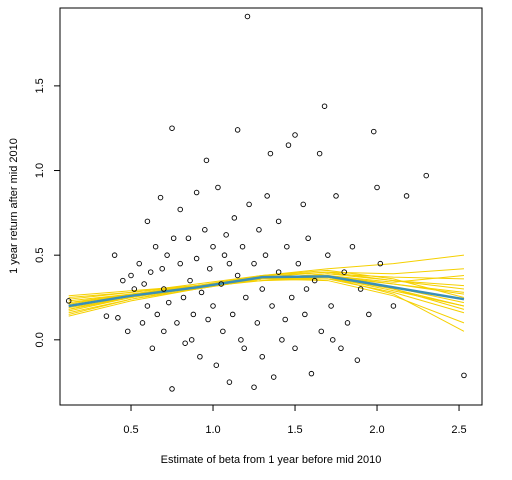  Describe the element at coordinates (130, 430) in the screenshot. I see `x-tick-label: 0.5` at that location.